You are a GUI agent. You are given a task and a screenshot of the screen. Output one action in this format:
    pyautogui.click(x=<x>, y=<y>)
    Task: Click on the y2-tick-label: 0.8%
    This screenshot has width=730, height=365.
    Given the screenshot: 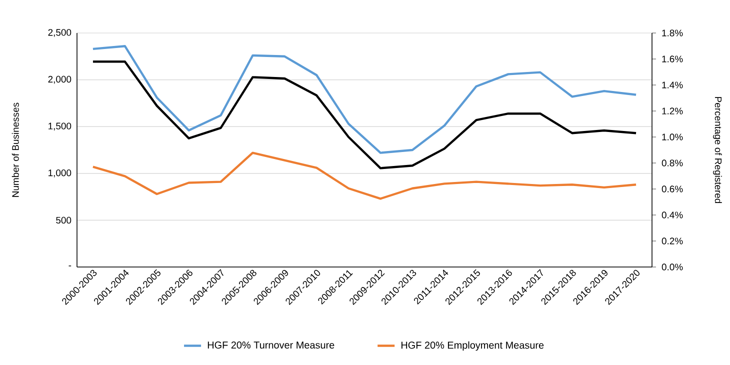 What is the action you would take?
    pyautogui.click(x=672, y=163)
    